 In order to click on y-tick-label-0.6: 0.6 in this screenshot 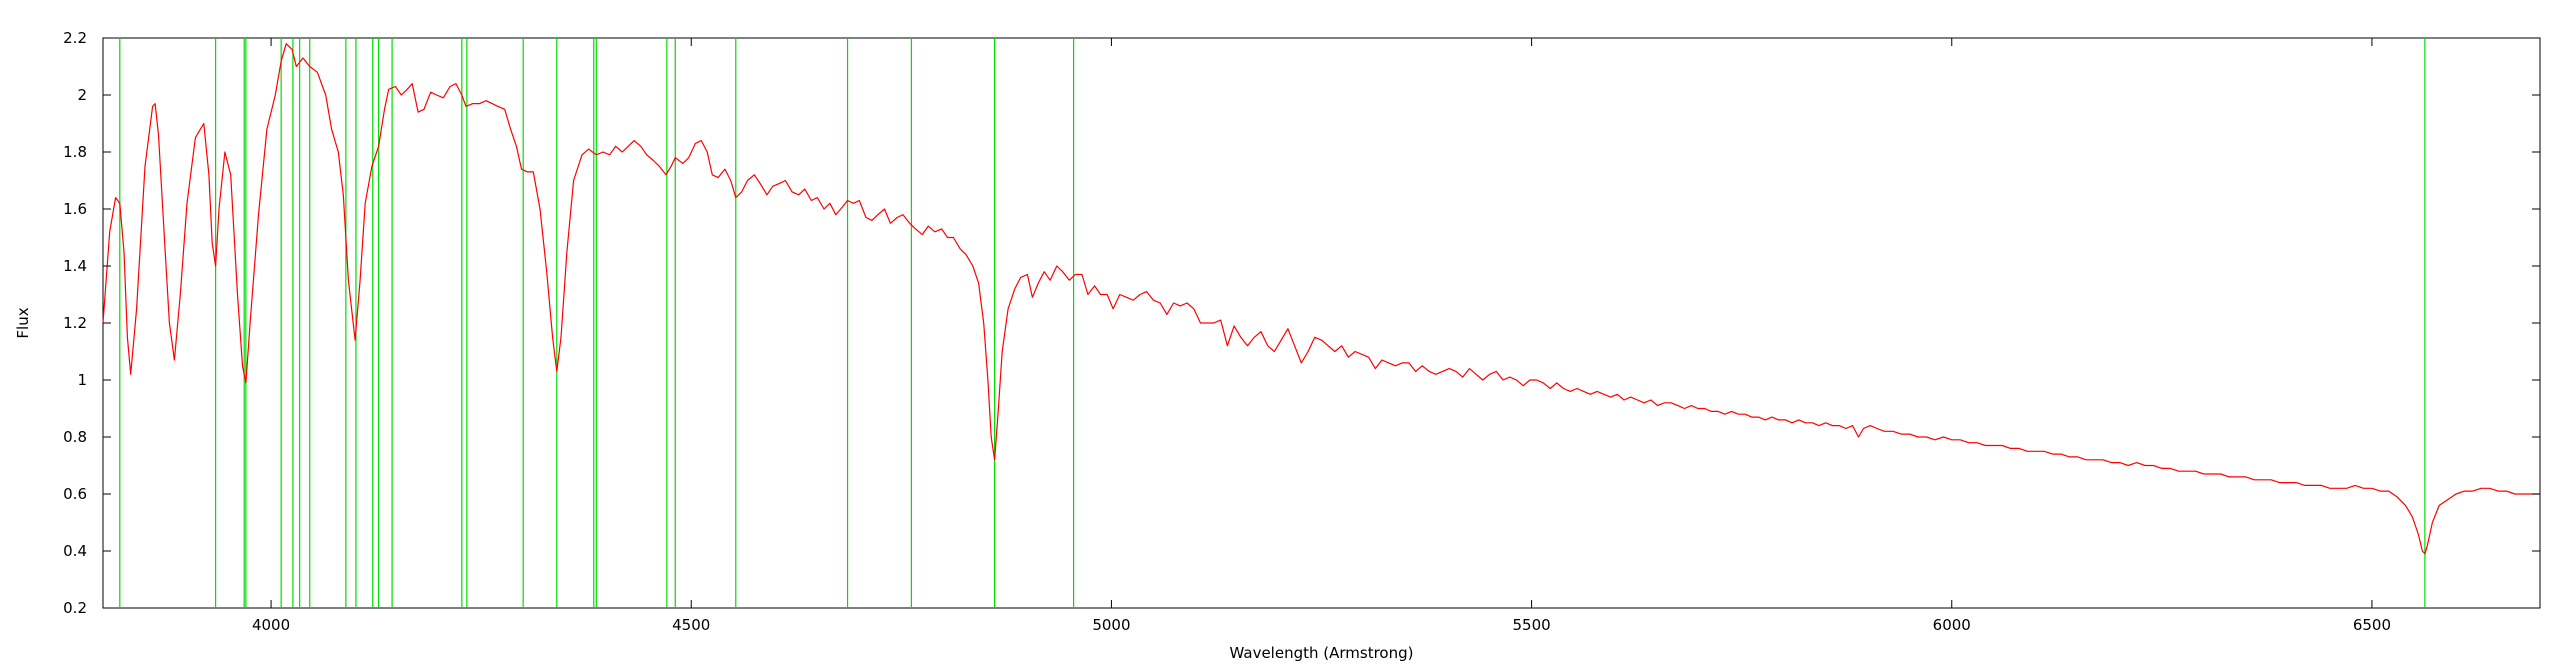, I will do `click(75, 494)`.